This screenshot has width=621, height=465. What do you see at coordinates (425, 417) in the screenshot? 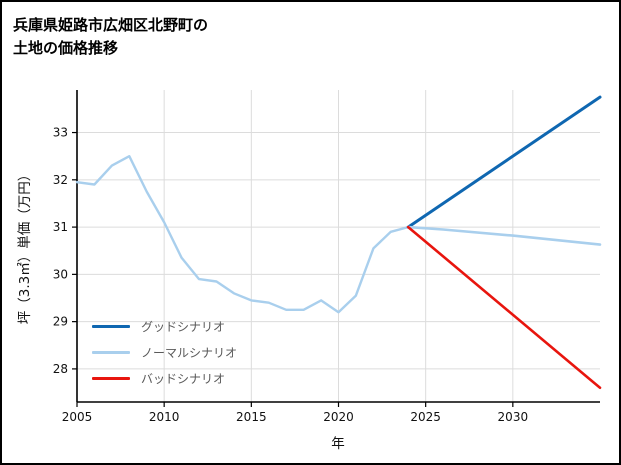
I see `x-tick-label-2025: 2025` at bounding box center [425, 417].